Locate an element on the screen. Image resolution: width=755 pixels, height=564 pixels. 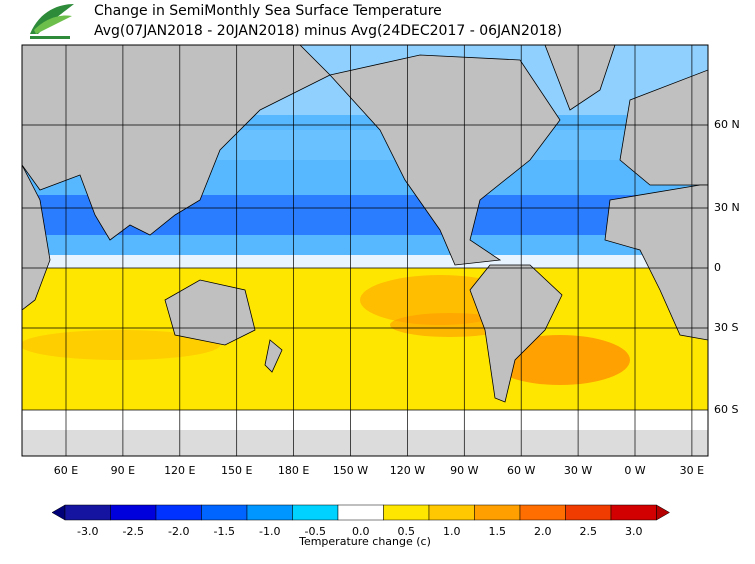
colorbar-tick-label: -0.5 is located at coordinates (315, 531).